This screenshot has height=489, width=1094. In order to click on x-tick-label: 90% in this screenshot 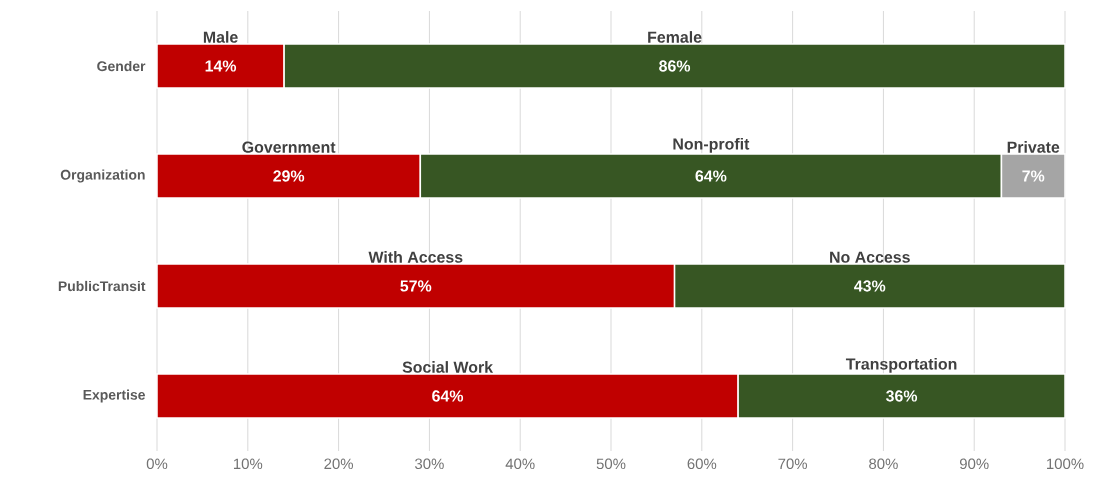, I will do `click(974, 464)`.